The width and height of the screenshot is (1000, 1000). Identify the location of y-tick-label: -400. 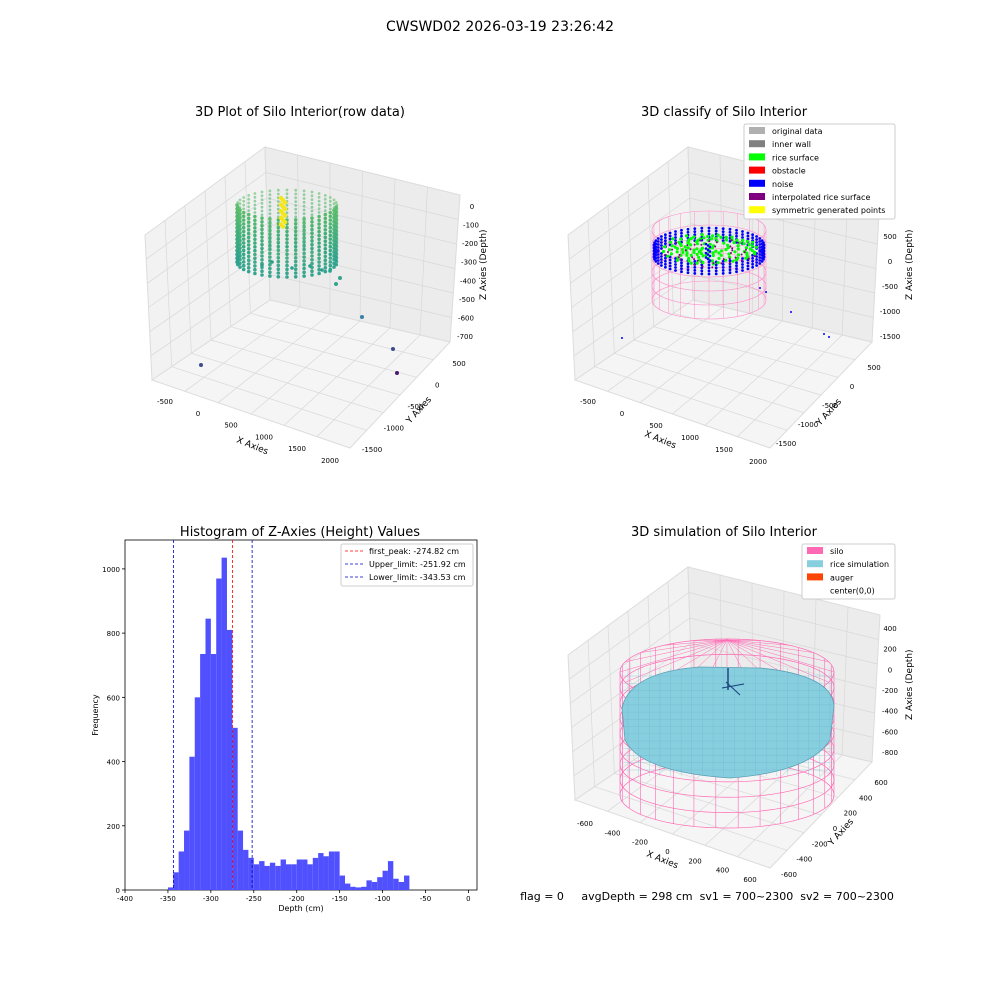
(804, 860).